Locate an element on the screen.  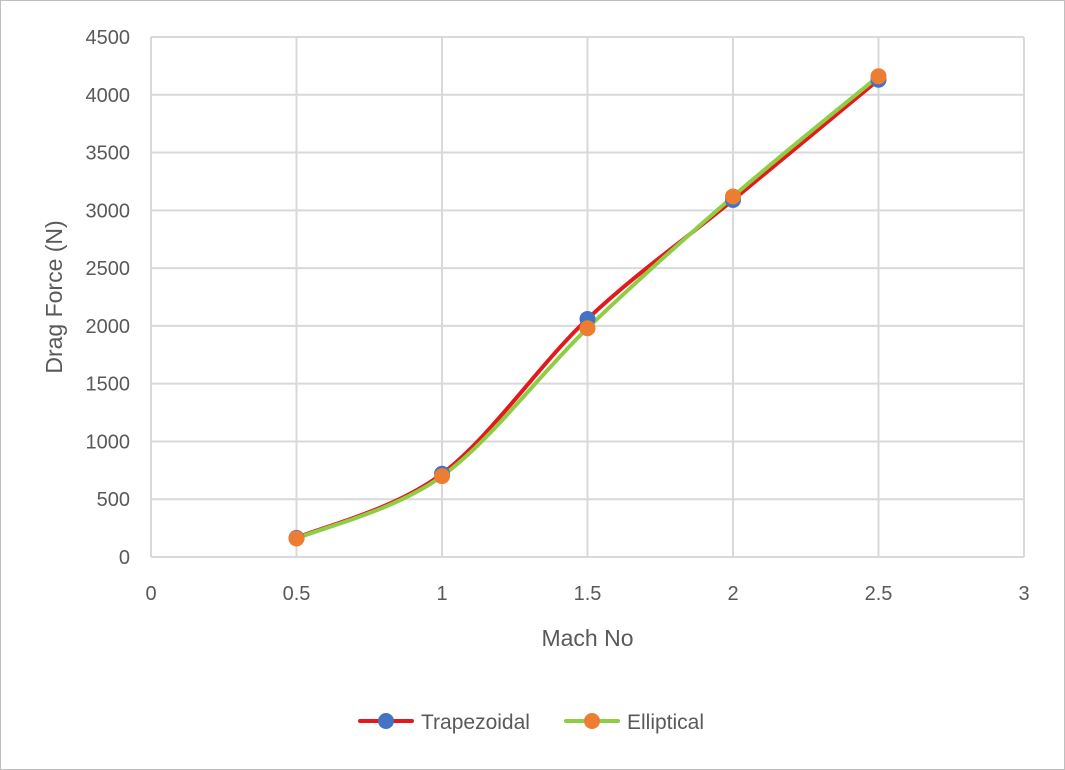
y-axis-label: Drag Force (N) is located at coordinates (54, 296).